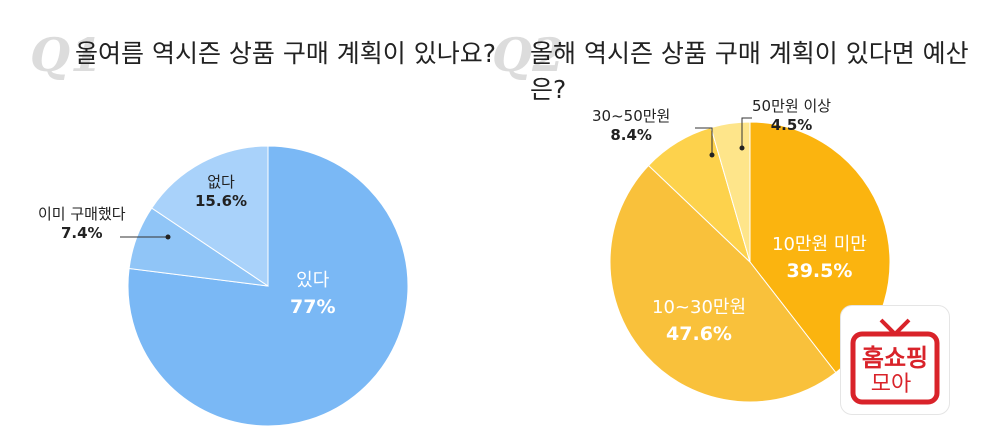  I want to click on svg-text: 모아, so click(891, 384).